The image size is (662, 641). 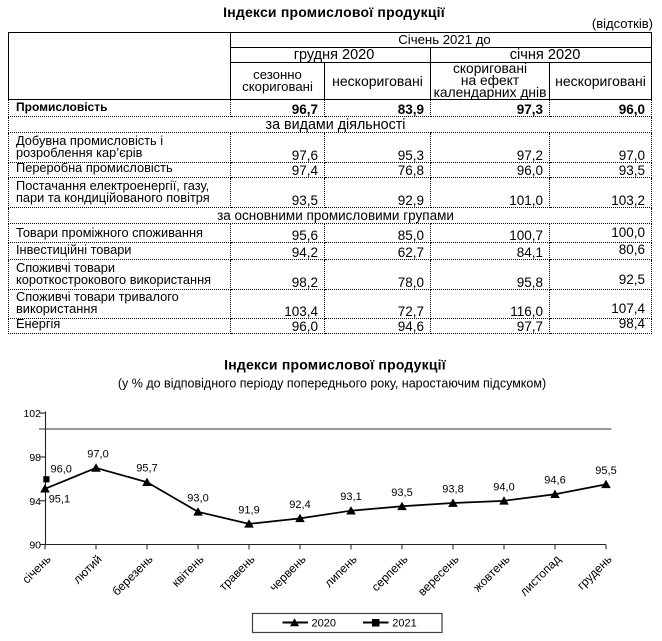 I want to click on svg-text: березень, so click(x=132, y=575).